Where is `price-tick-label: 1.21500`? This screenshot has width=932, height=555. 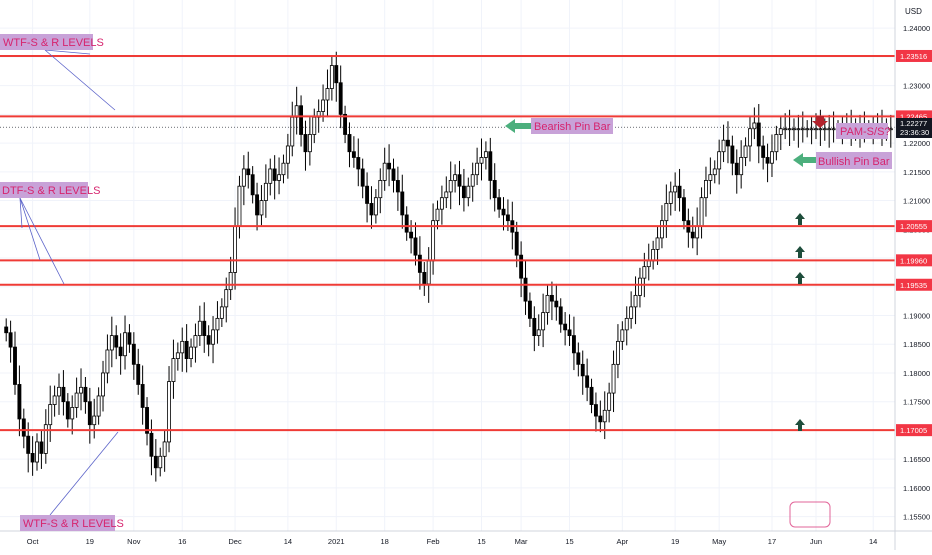
price-tick-label: 1.21500 is located at coordinates (916, 172).